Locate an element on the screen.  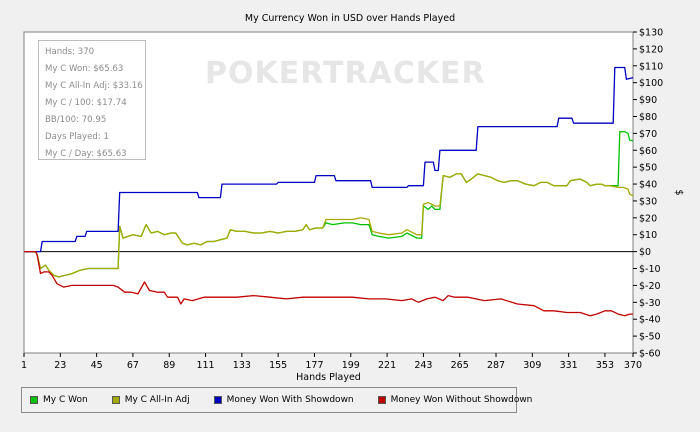
y-tick-label: $-20 is located at coordinates (650, 286).